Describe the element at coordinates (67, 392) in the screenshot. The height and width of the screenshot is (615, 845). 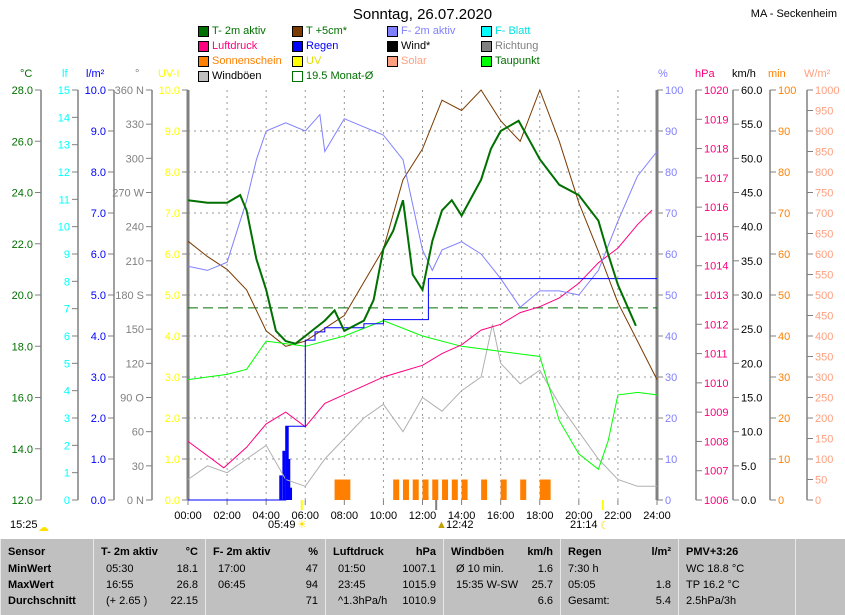
I see `axis-tick-label: 4` at that location.